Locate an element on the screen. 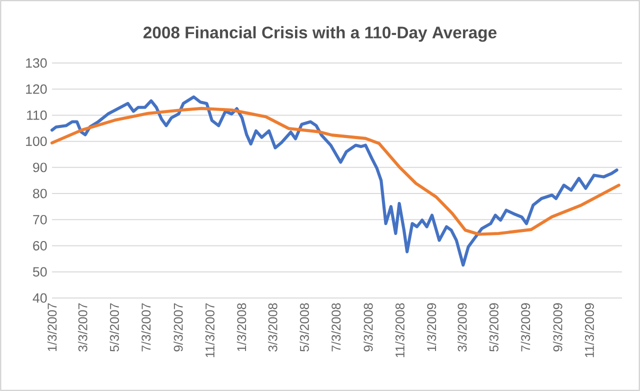  x-tick-label: 3/3/2009 is located at coordinates (462, 327).